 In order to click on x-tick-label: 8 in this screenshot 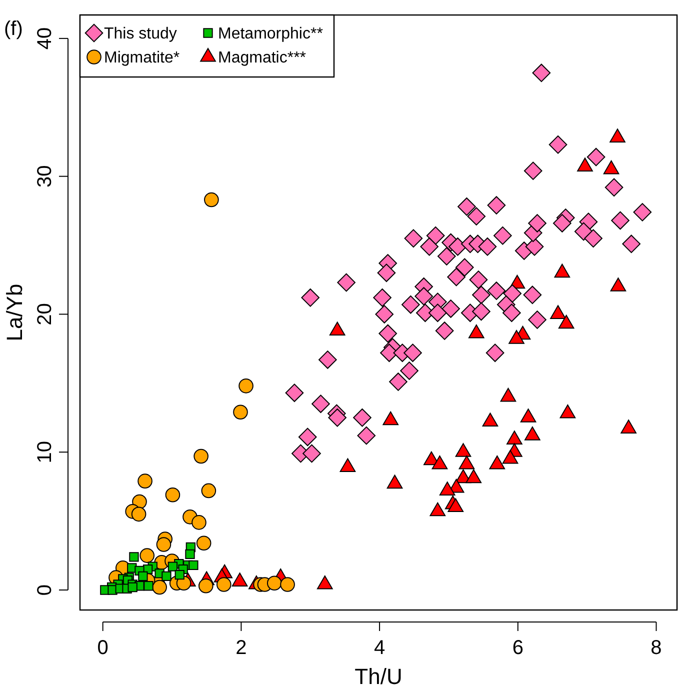, I will do `click(656, 648)`.